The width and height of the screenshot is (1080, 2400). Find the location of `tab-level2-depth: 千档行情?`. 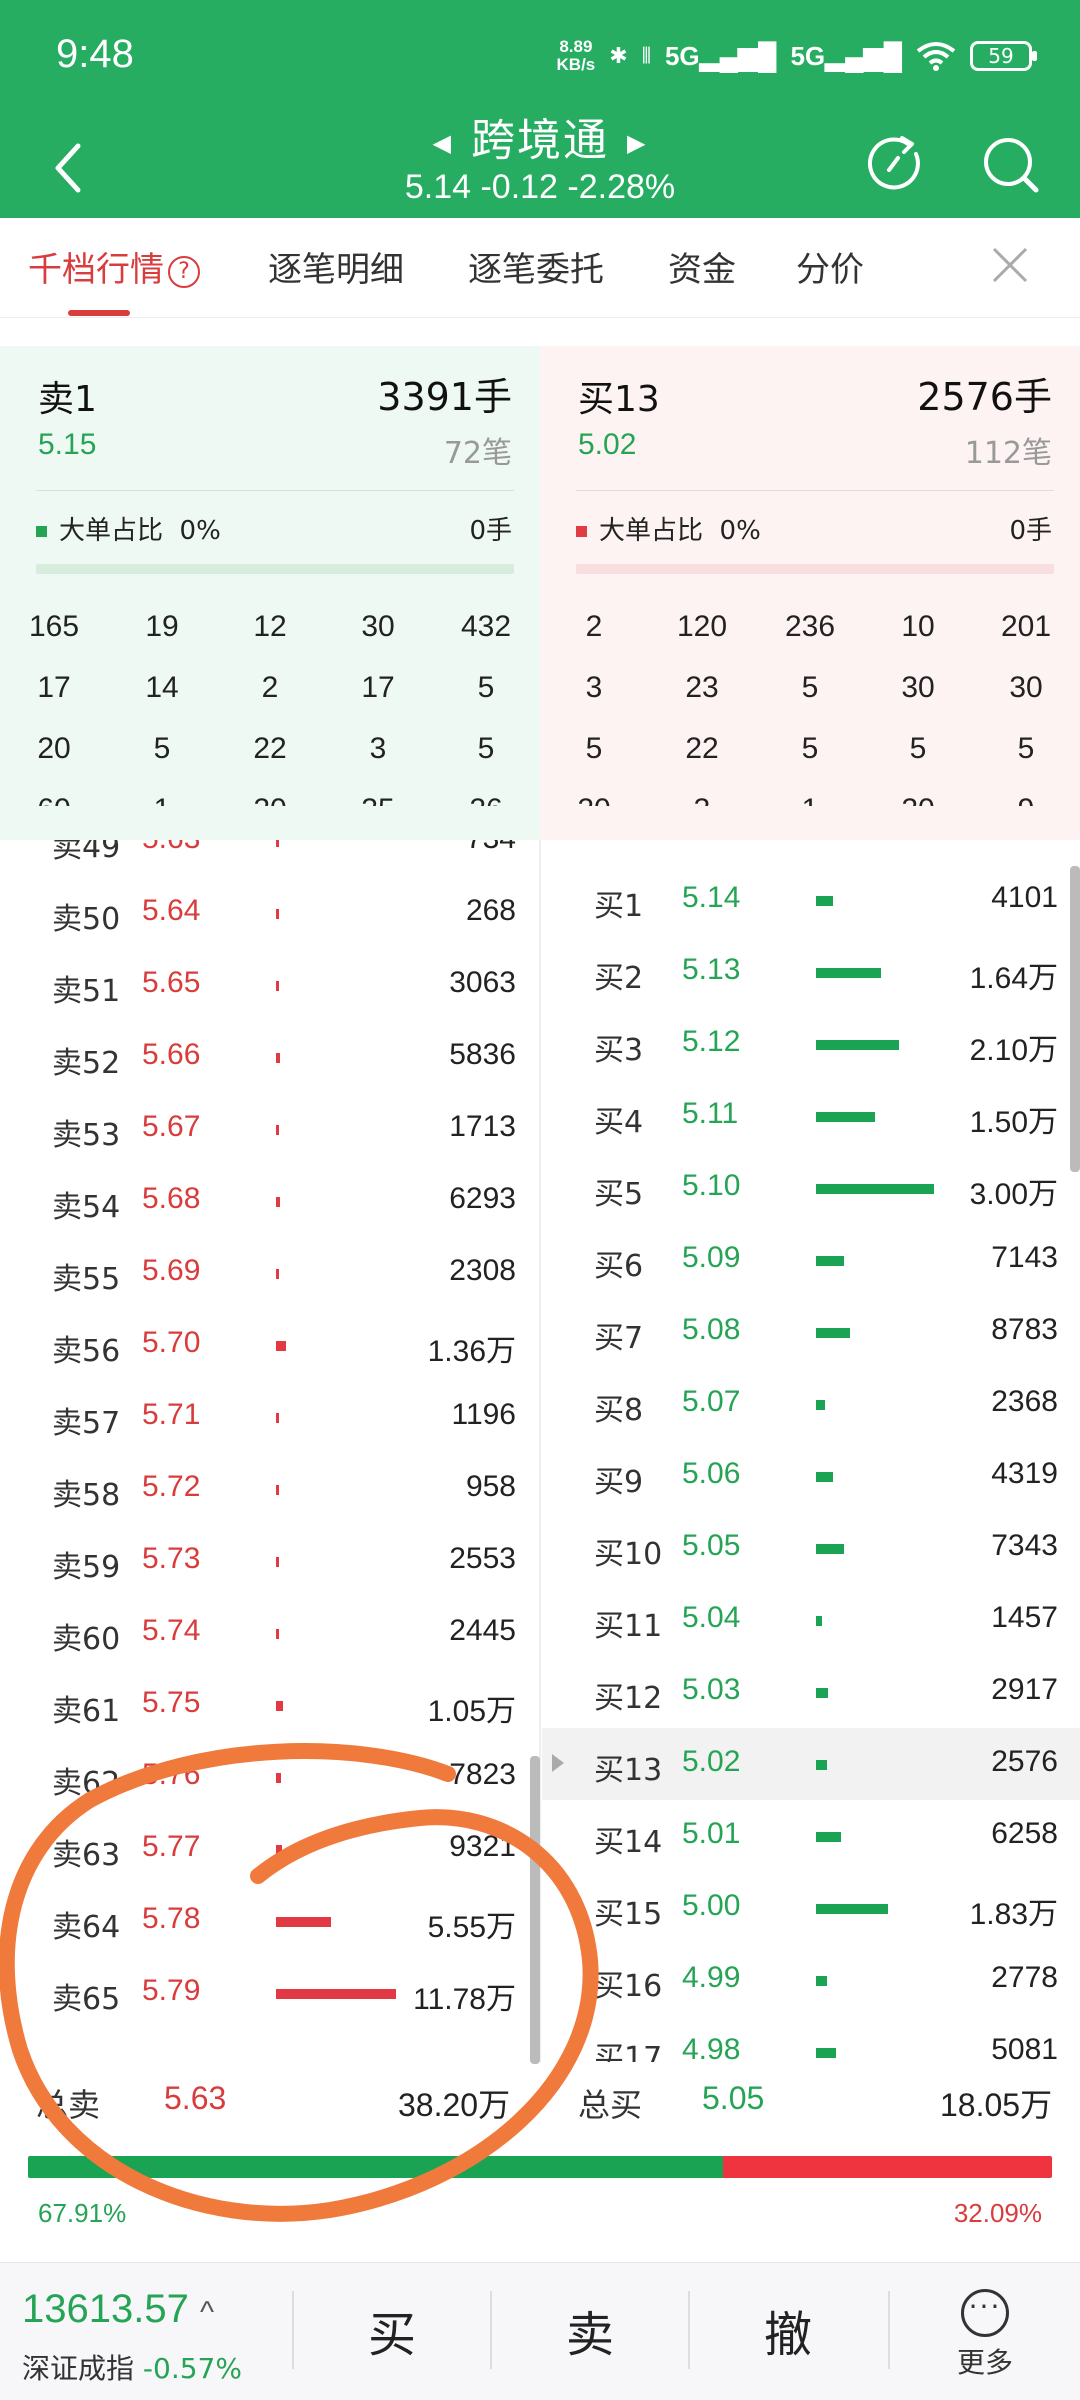

tab-level2-depth: 千档行情? is located at coordinates (114, 266).